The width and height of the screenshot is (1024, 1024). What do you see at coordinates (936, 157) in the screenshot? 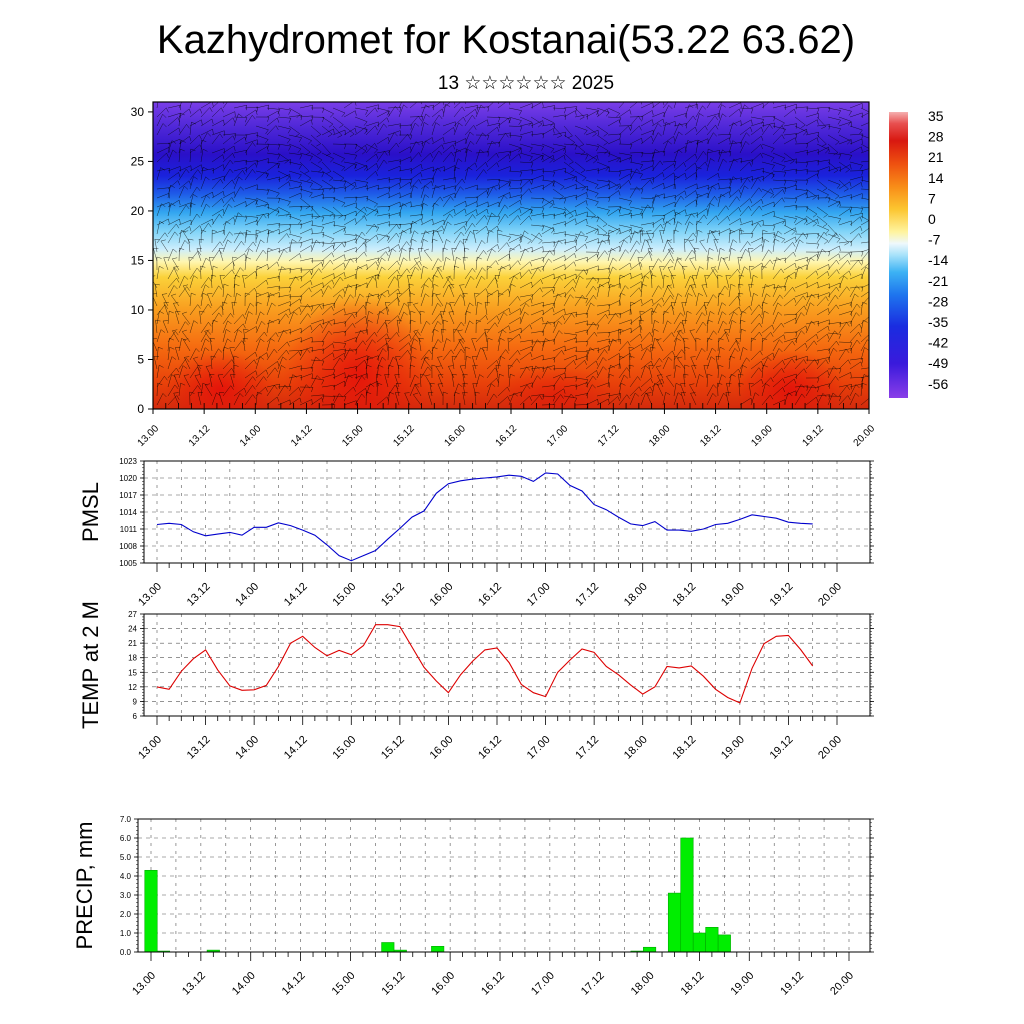
I see `colorbar-label: 21` at bounding box center [936, 157].